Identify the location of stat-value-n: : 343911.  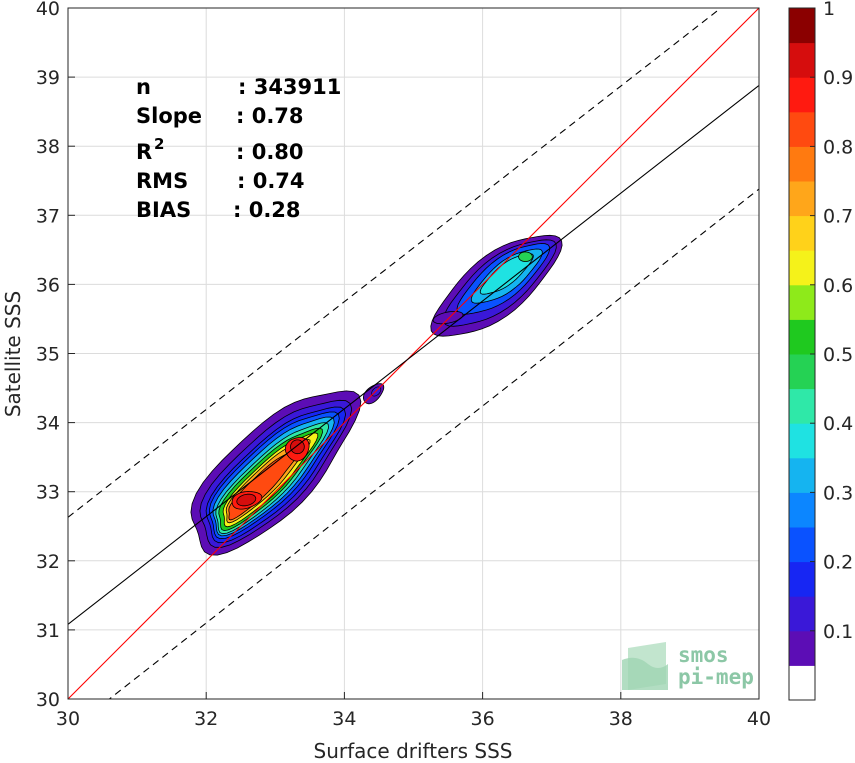
(289, 87).